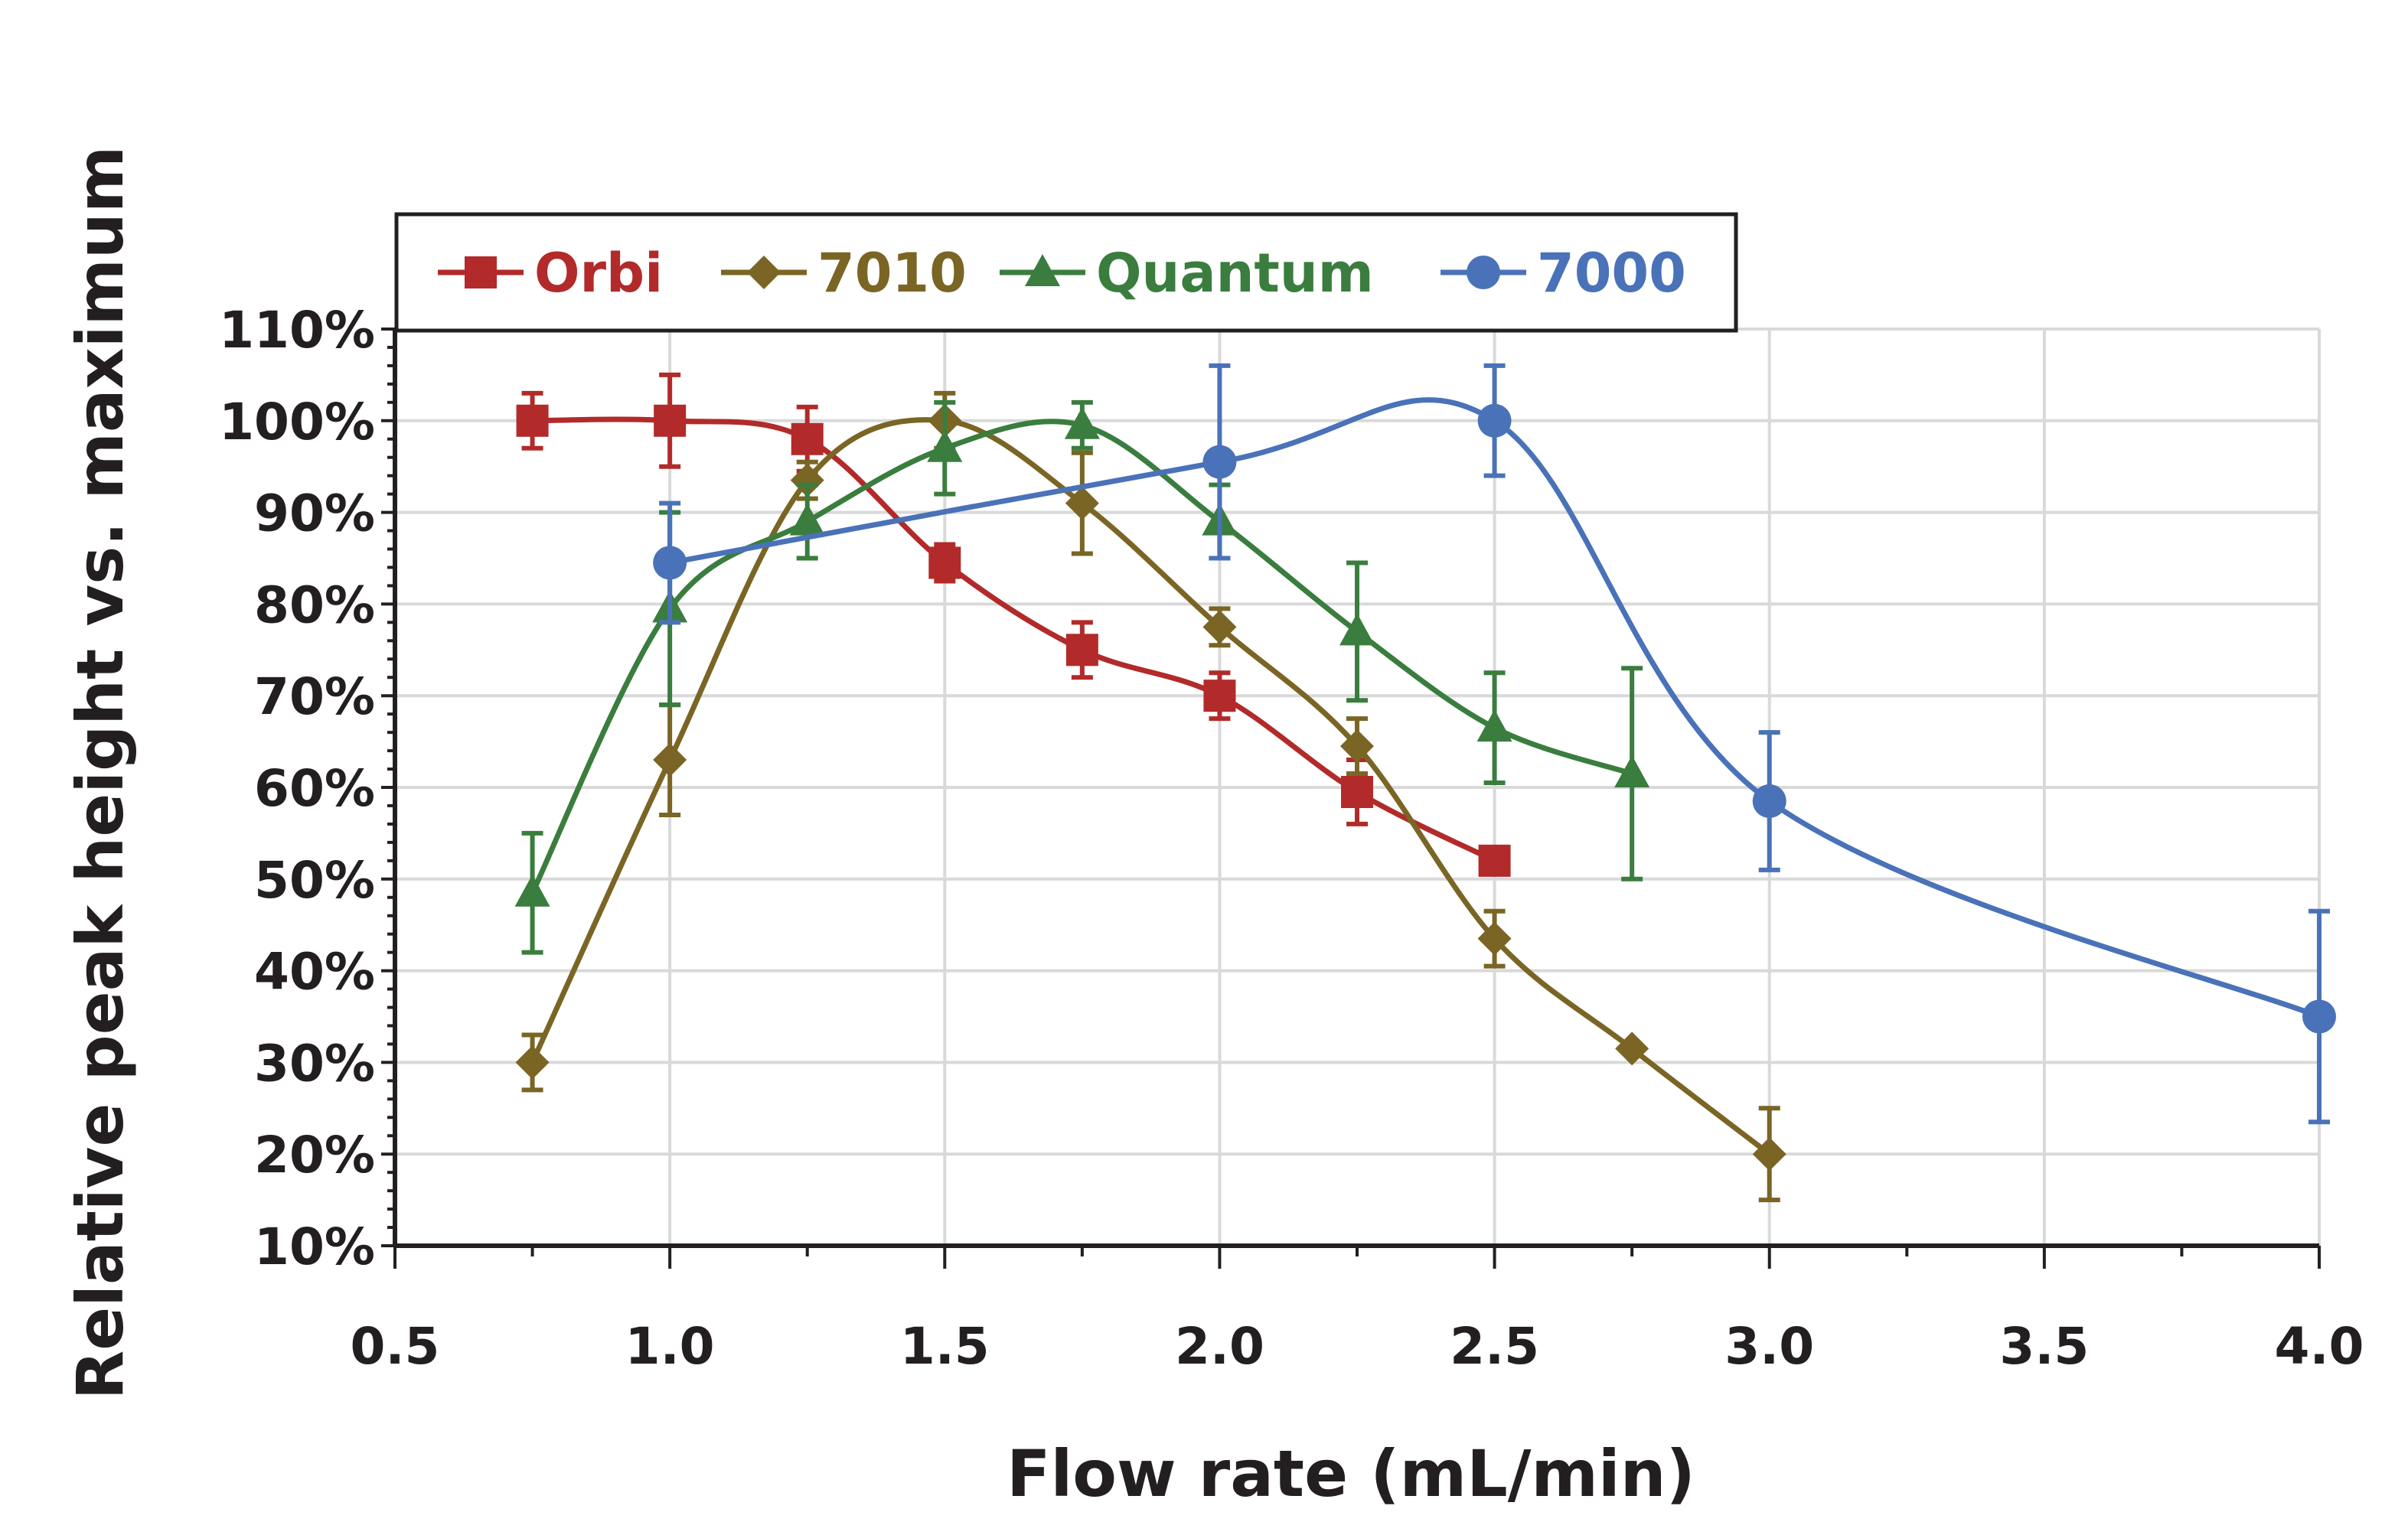 The width and height of the screenshot is (2408, 1535). I want to click on y-tick-label: 50%, so click(314, 880).